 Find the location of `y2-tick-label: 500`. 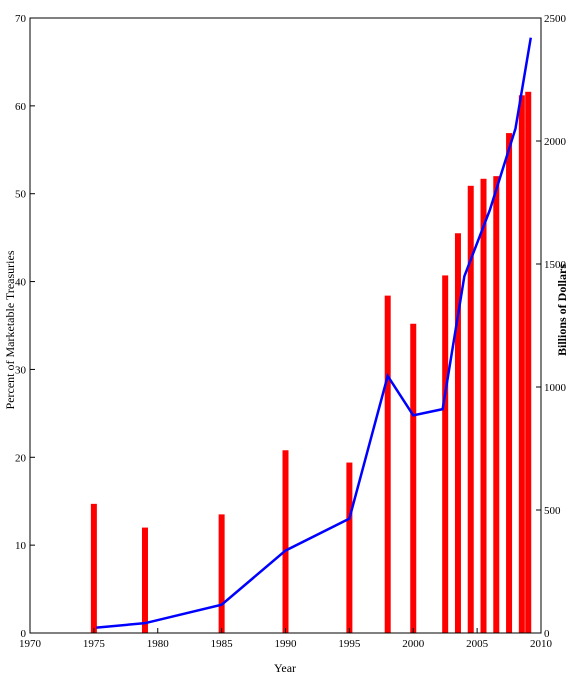

y2-tick-label: 500 is located at coordinates (552, 511).